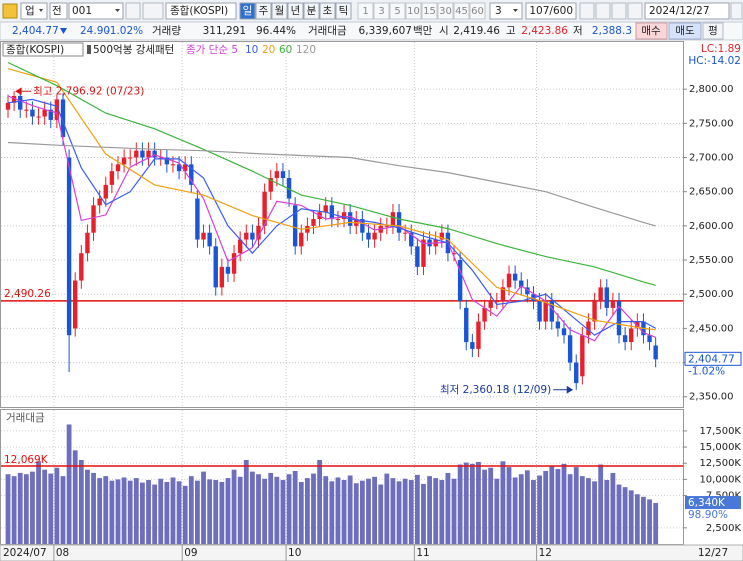  I want to click on date-text: 2024/12/27, so click(679, 11).